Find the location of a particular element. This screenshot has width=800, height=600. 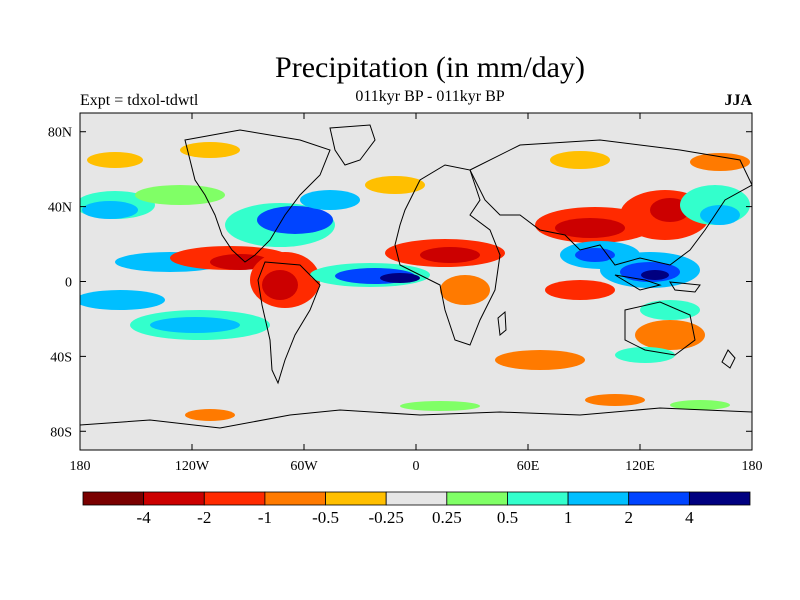

colorbar-label: 1 is located at coordinates (568, 517).